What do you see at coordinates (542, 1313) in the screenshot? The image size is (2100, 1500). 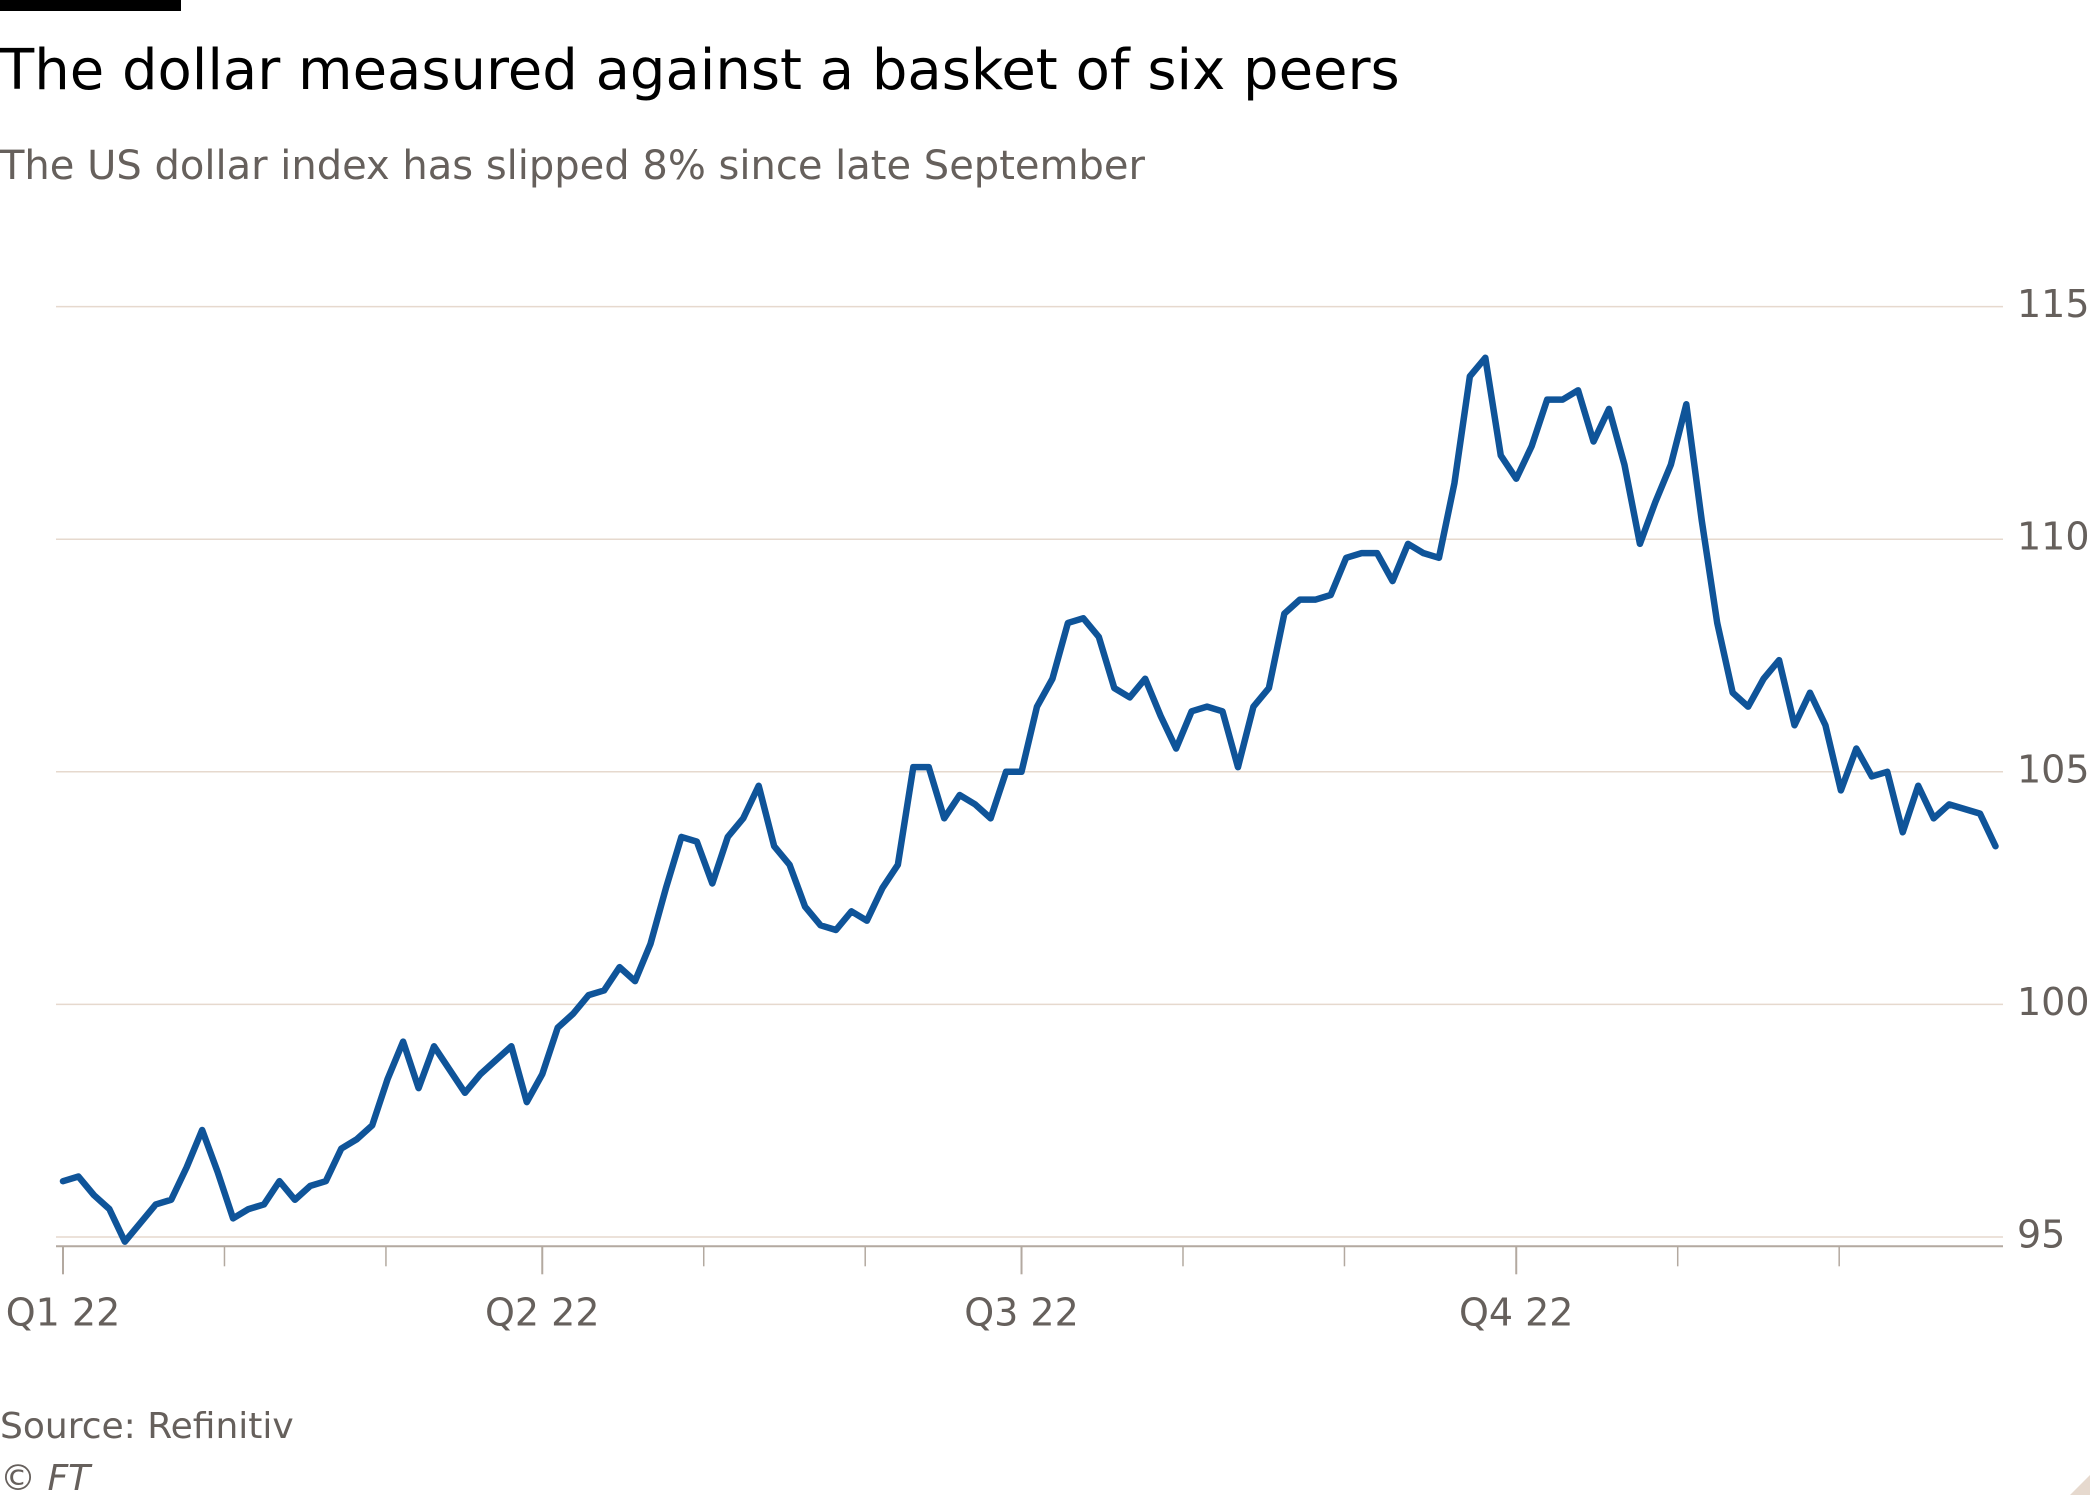 I see `x-tick-label: Q2 22` at bounding box center [542, 1313].